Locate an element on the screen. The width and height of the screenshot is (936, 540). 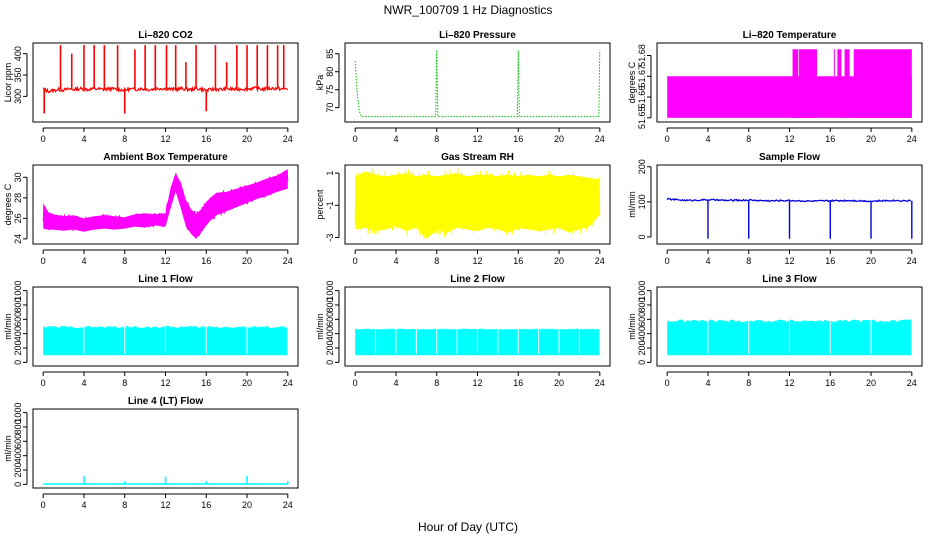
y-tick-label: 300 is located at coordinates (18, 96).